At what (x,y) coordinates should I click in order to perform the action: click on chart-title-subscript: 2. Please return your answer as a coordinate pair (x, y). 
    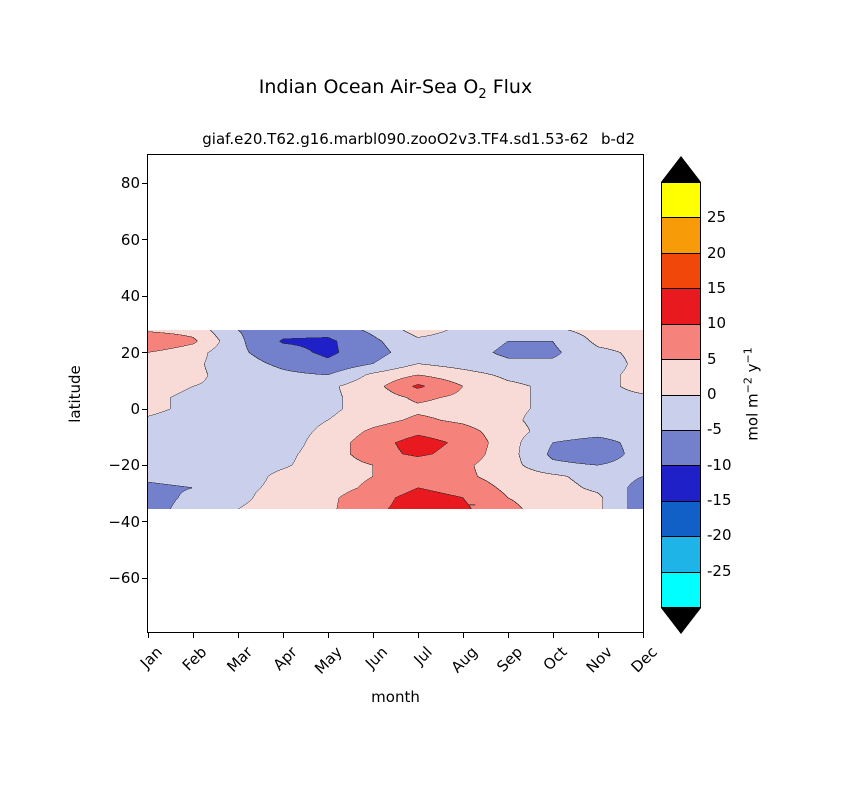
    Looking at the image, I should click on (482, 94).